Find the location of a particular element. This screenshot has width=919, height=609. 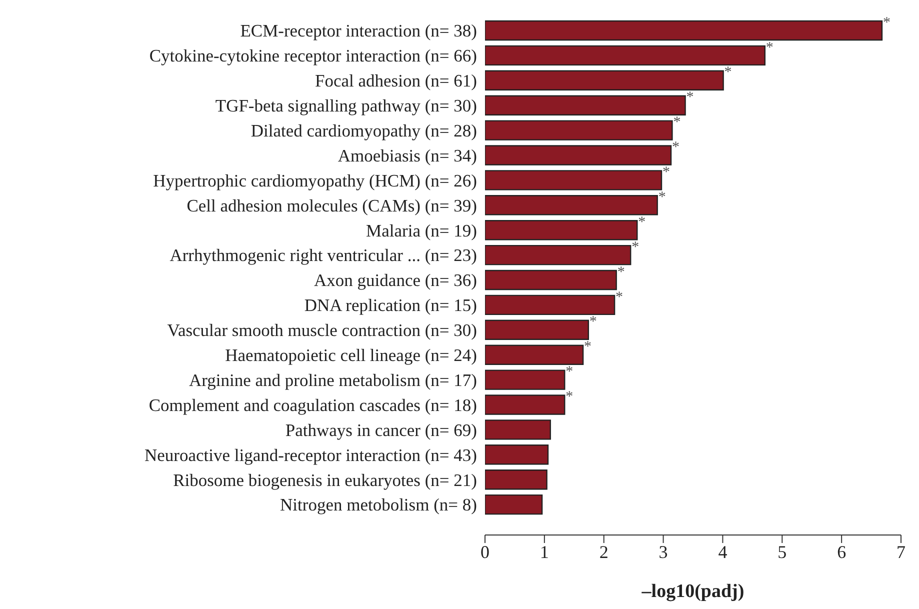

y-tick-label: Ribosome biogenesis in eukaryotes (n= 21) is located at coordinates (325, 480).